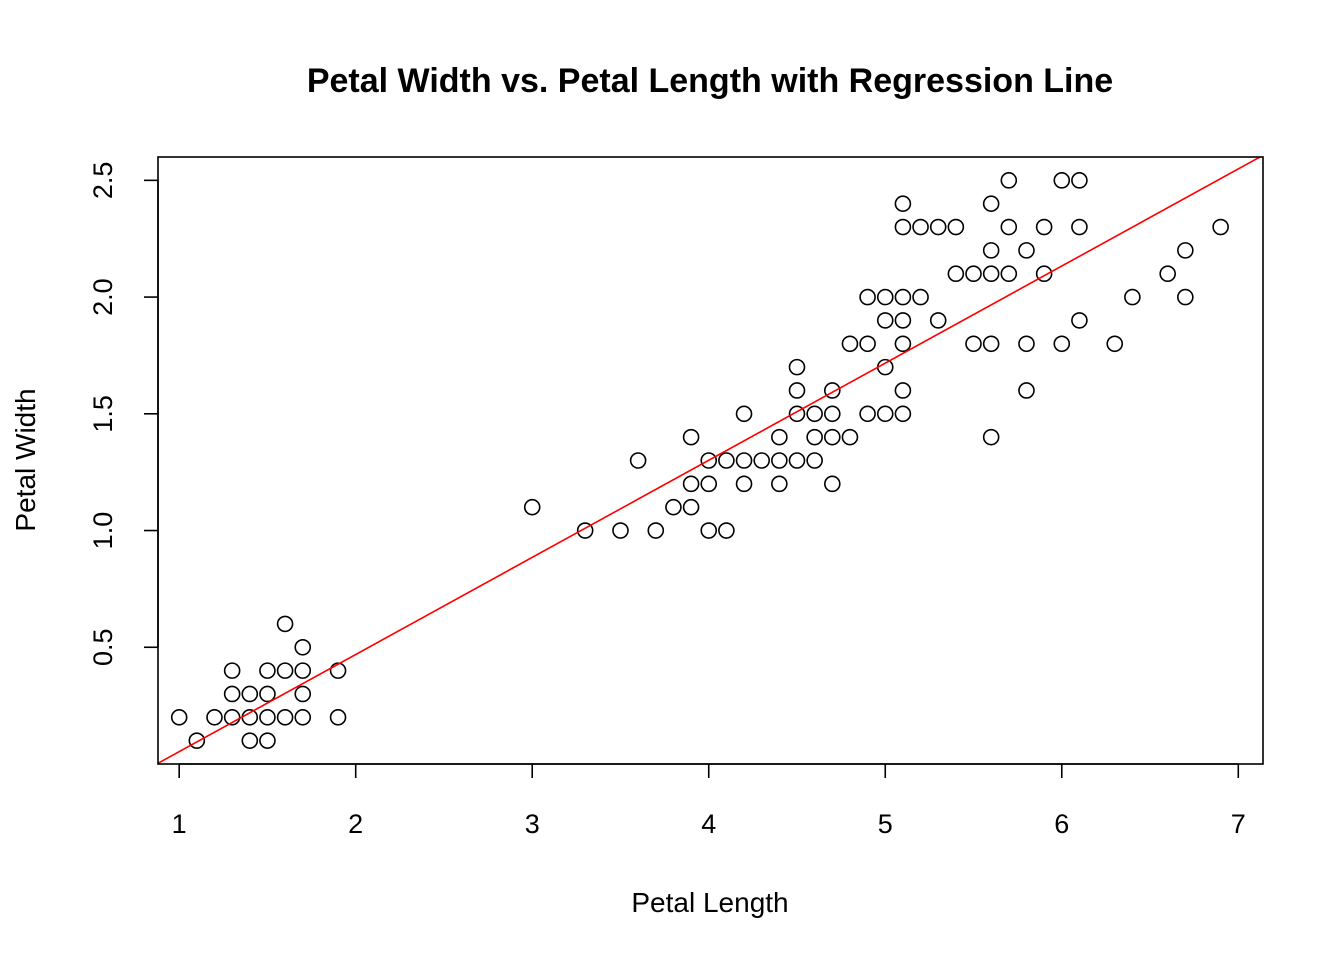  I want to click on y-axis-label: Petal Width, so click(25, 459).